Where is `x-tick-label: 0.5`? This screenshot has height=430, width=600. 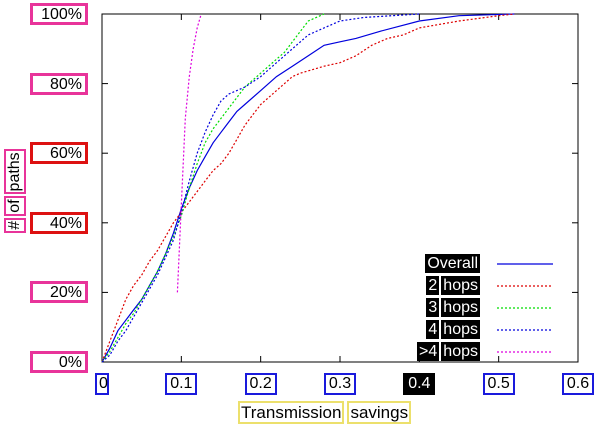
x-tick-label: 0.5 is located at coordinates (498, 384).